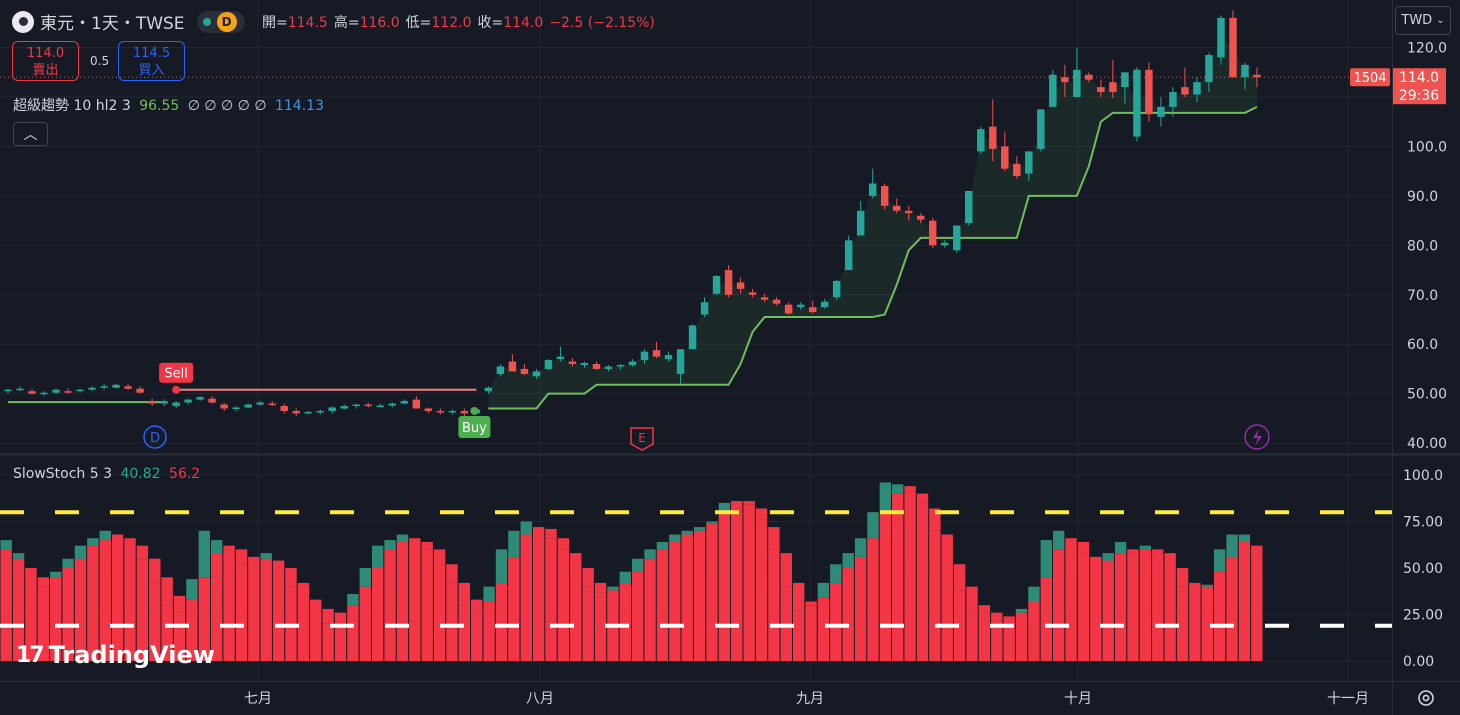 Image resolution: width=1460 pixels, height=715 pixels. Describe the element at coordinates (140, 474) in the screenshot. I see `stoch-k-value: 40.82` at that location.